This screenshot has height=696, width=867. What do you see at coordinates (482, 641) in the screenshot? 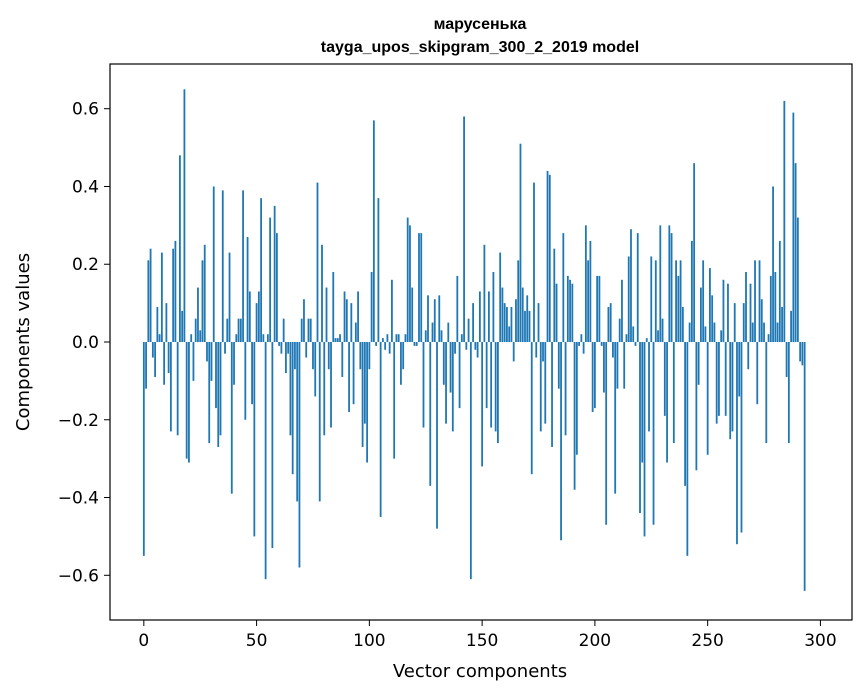
I see `x-tick-label: 150` at bounding box center [482, 641].